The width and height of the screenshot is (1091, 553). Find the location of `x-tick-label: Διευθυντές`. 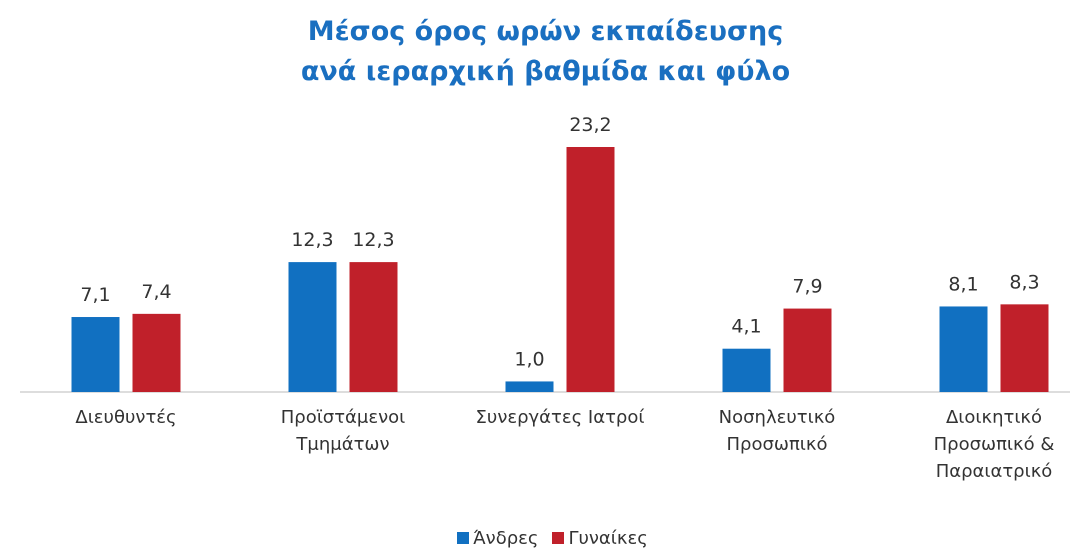

x-tick-label: Διευθυντές is located at coordinates (126, 417).